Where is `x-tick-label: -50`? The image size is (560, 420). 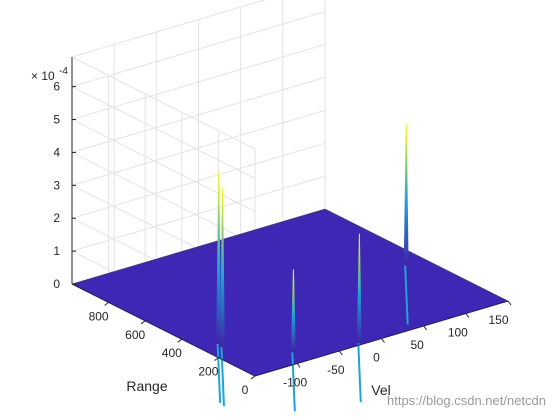
x-tick-label: -50 is located at coordinates (336, 370).